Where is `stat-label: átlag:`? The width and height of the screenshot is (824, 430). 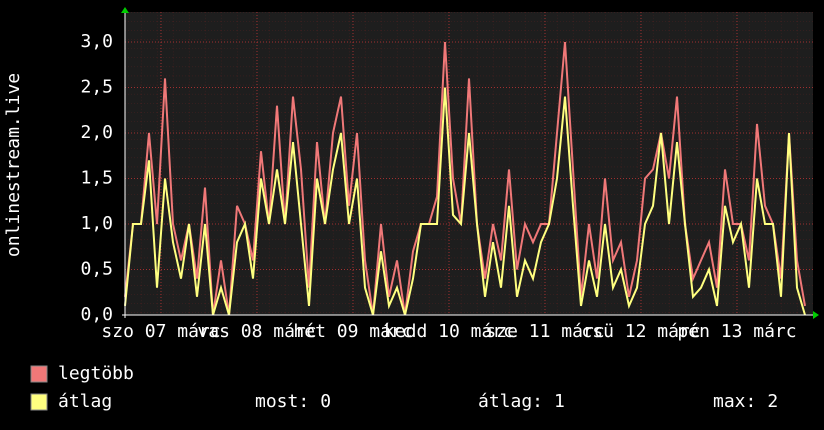
stat-label: átlag: is located at coordinates (510, 401).